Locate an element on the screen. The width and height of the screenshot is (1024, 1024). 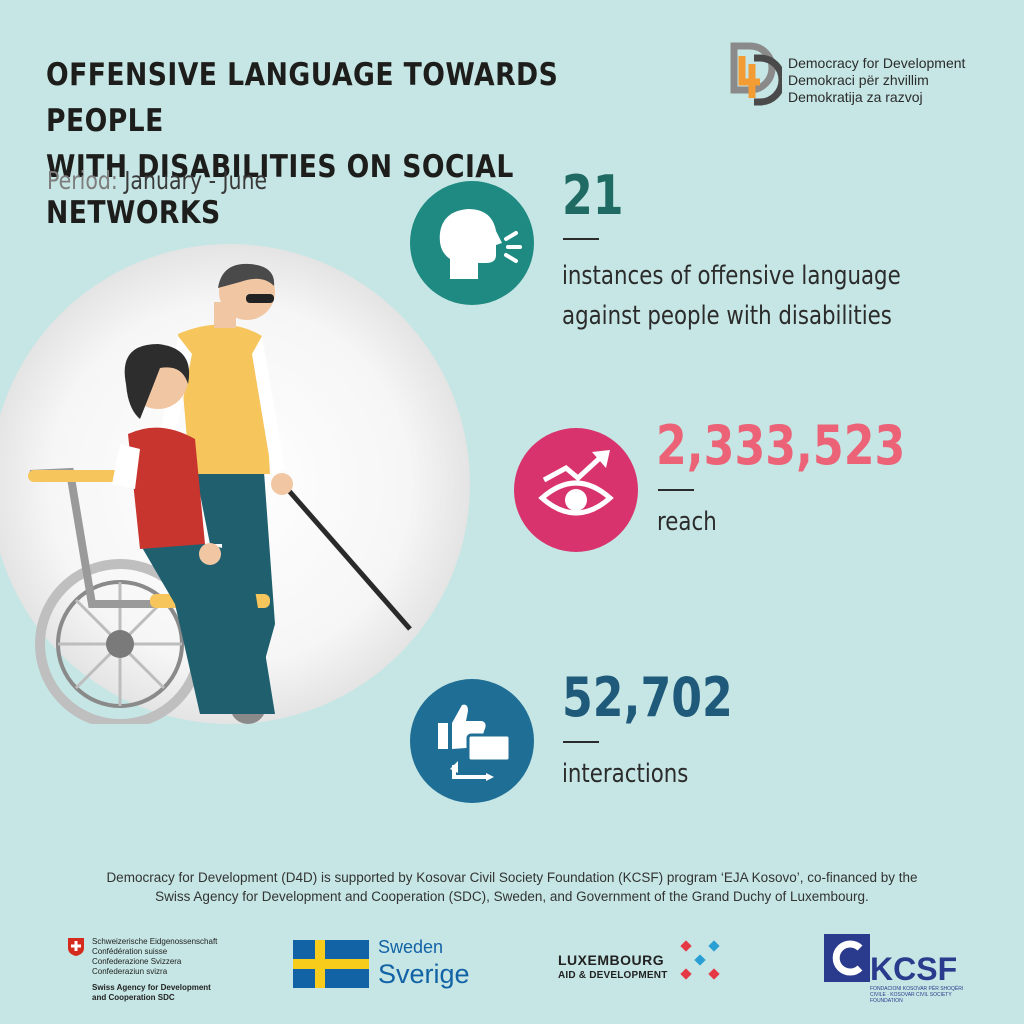
lux-line1: LUXEMBOURG is located at coordinates (611, 960).